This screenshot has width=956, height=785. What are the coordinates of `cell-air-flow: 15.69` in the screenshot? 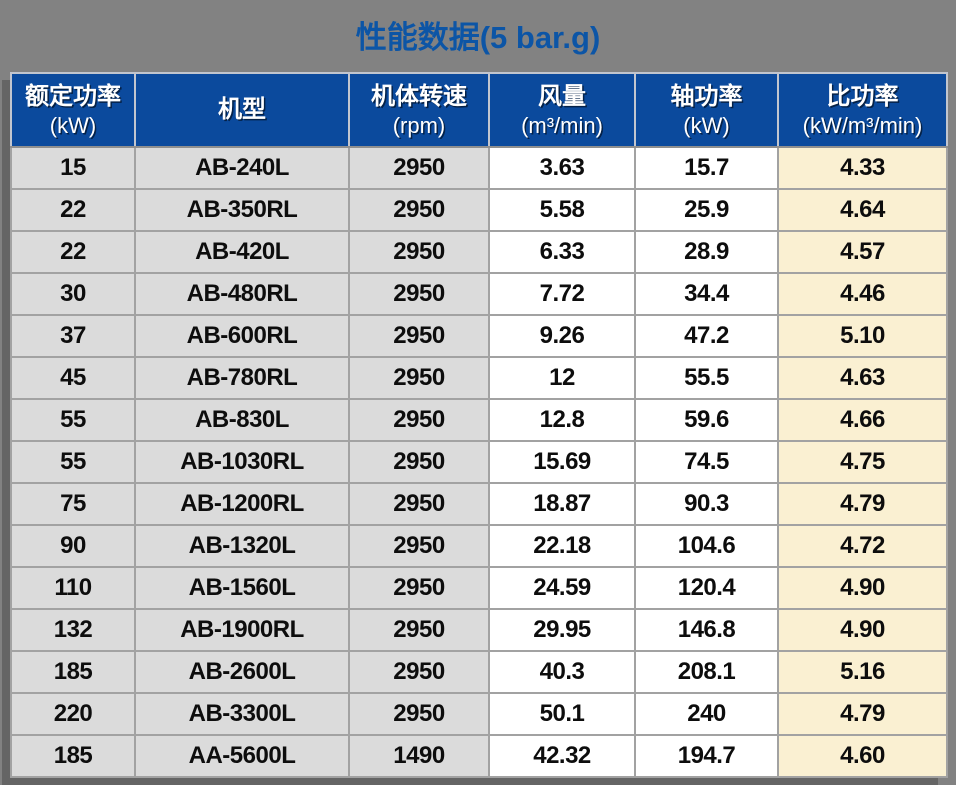 It's located at (562, 462).